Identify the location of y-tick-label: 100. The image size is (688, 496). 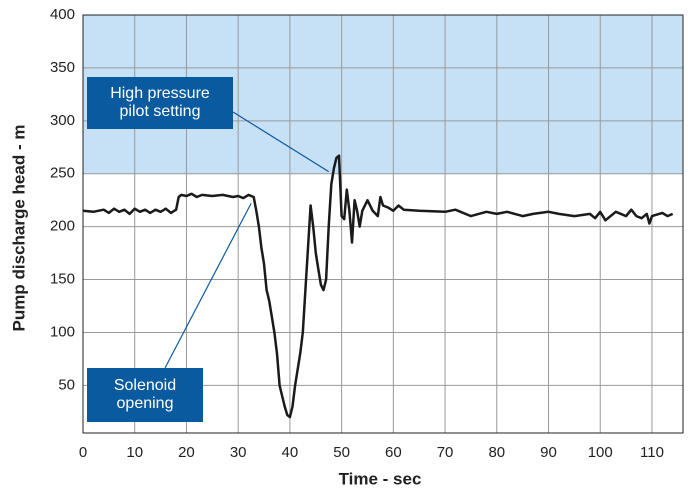
(62, 331).